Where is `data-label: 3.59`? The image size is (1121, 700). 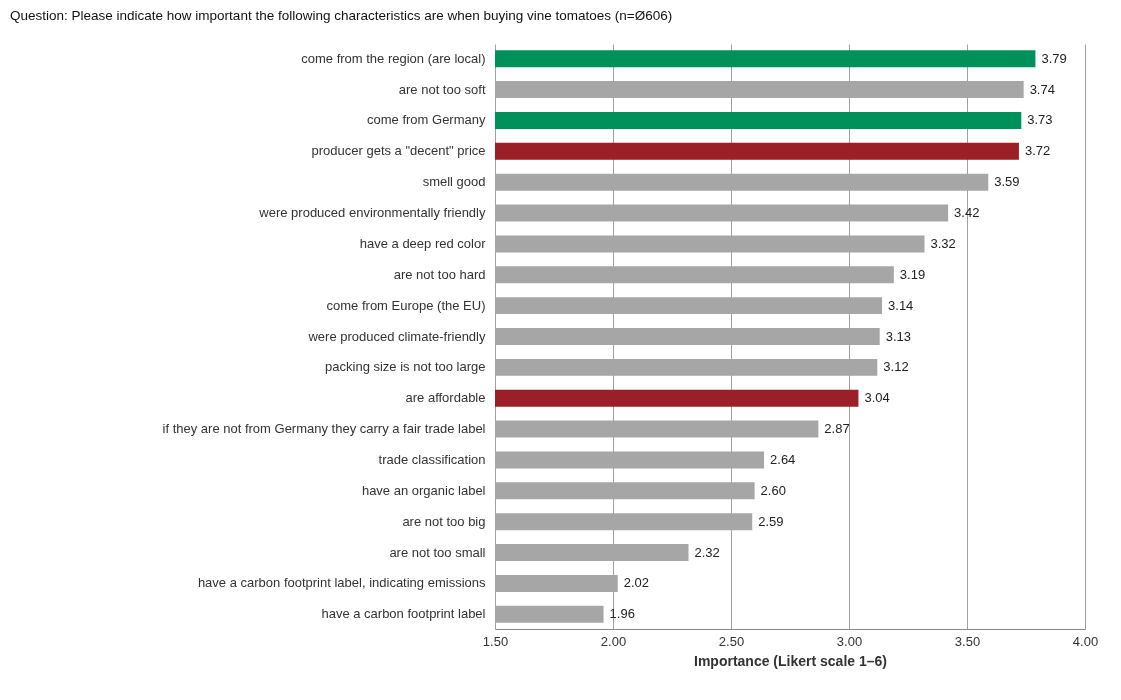 data-label: 3.59 is located at coordinates (1007, 182).